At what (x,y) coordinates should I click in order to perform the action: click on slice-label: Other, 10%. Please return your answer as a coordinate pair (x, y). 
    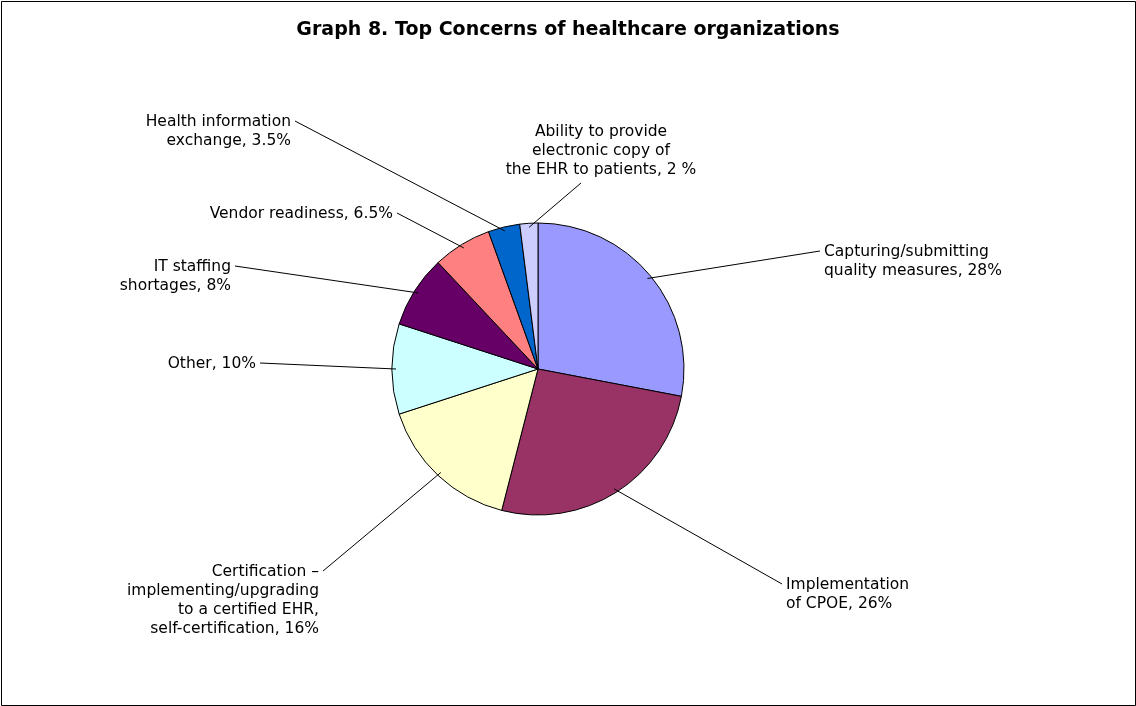
    Looking at the image, I should click on (211, 363).